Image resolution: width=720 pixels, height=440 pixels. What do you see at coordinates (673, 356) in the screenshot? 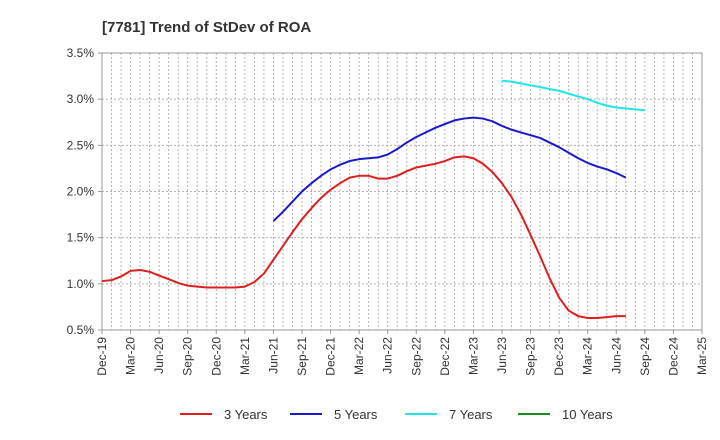
I see `x-tick-label: Dec-24` at bounding box center [673, 356].